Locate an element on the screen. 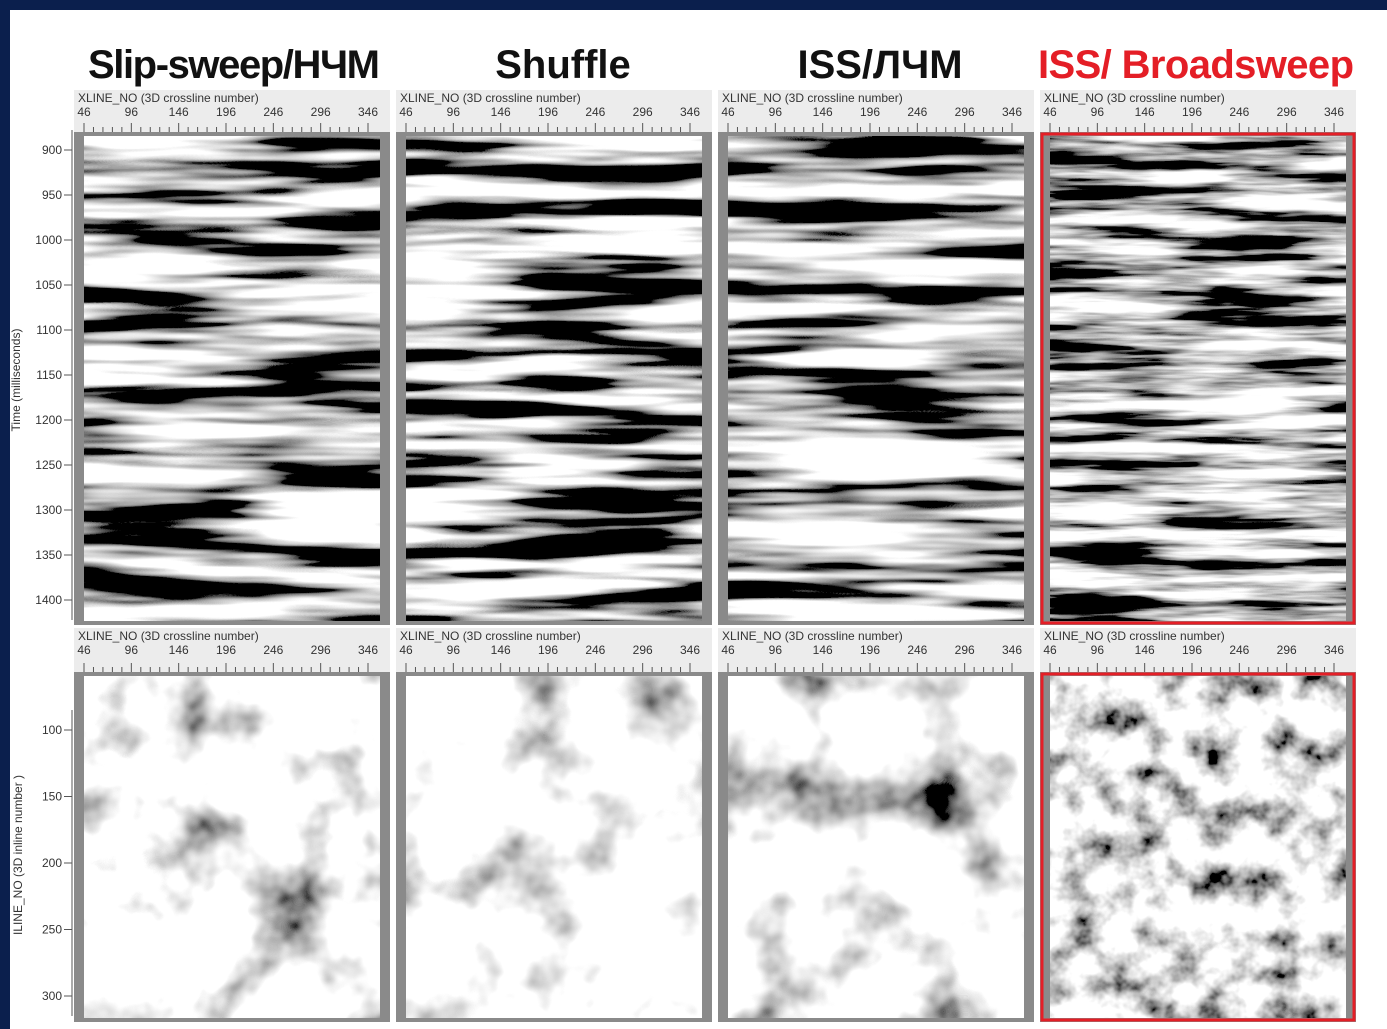 This screenshot has height=1029, width=1387. y-tick-label: 1000 is located at coordinates (48, 240).